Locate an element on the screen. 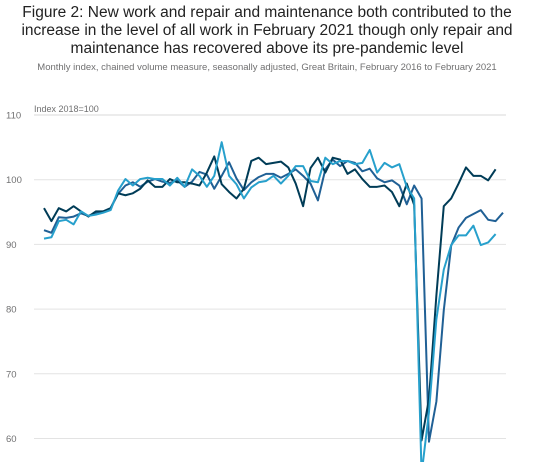  y-tick-label: 80 is located at coordinates (11, 310).